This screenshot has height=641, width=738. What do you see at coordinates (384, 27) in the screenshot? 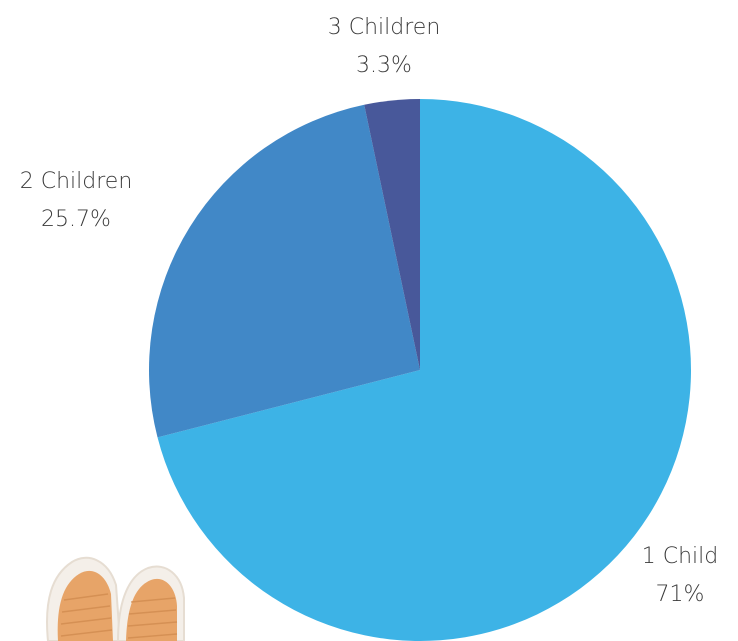
I see `slice-label-3-children: 3 Children` at bounding box center [384, 27].